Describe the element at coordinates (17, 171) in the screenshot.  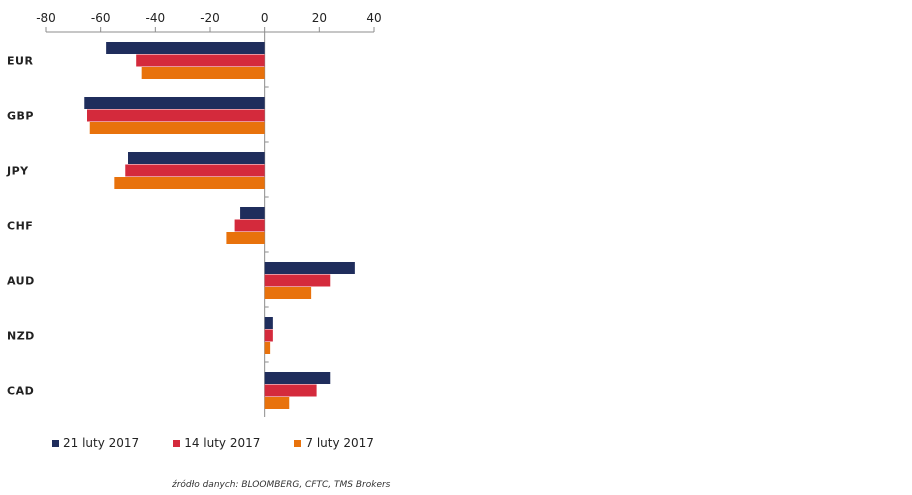
I see `category-label-jpy: JPY` at that location.